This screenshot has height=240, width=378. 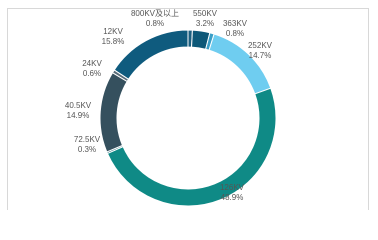 What do you see at coordinates (235, 23) in the screenshot?
I see `slice-label: 363KV` at bounding box center [235, 23].